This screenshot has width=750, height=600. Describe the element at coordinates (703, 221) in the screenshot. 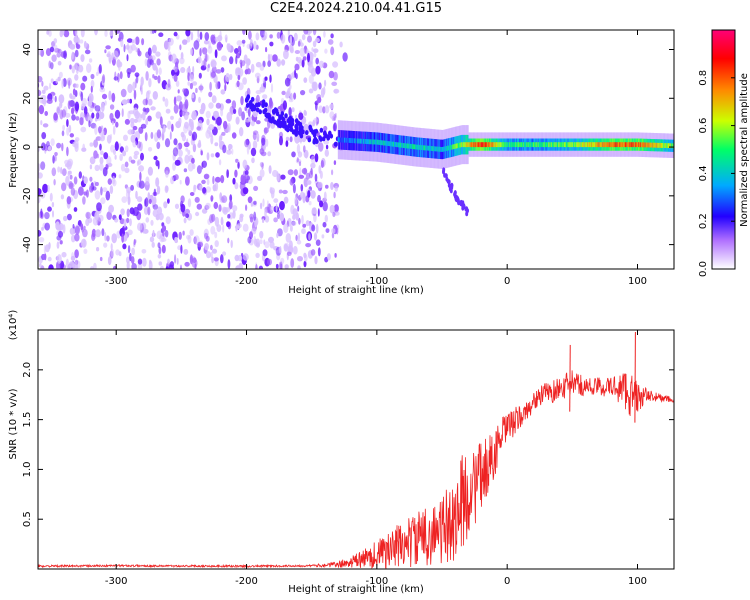

I see `colorbar-tick-label: 0.2` at that location.